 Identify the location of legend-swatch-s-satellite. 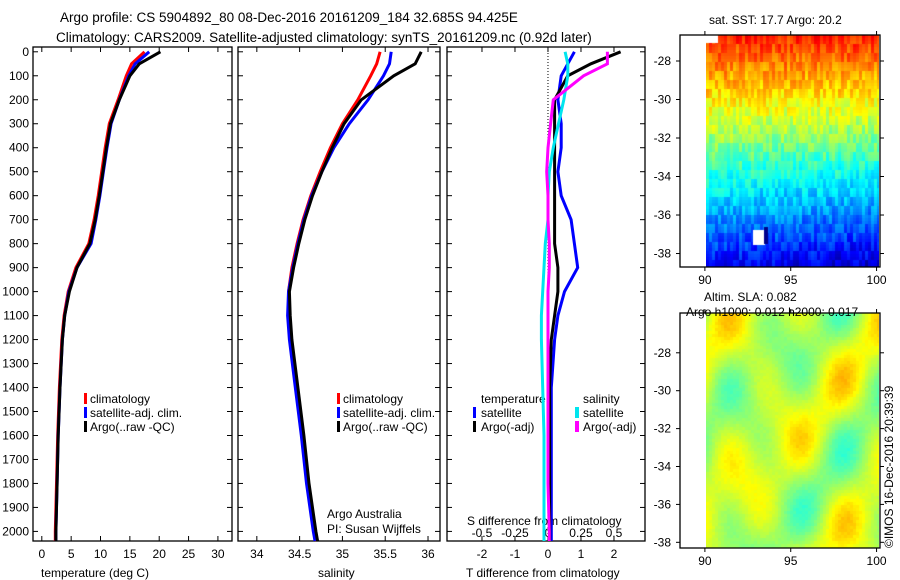
(577, 412).